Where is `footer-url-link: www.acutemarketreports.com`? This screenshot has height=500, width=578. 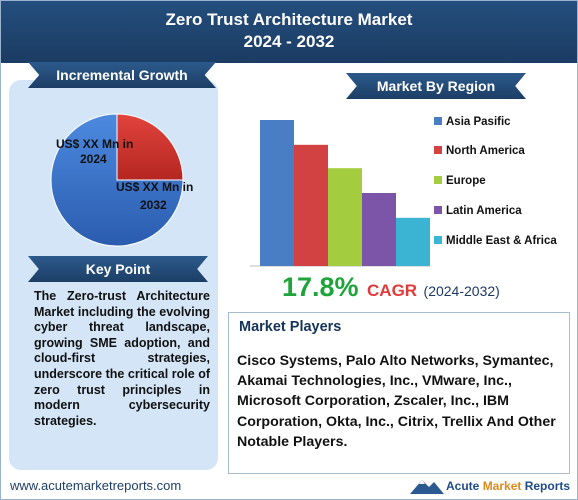
footer-url-link: www.acutemarketreports.com is located at coordinates (96, 485).